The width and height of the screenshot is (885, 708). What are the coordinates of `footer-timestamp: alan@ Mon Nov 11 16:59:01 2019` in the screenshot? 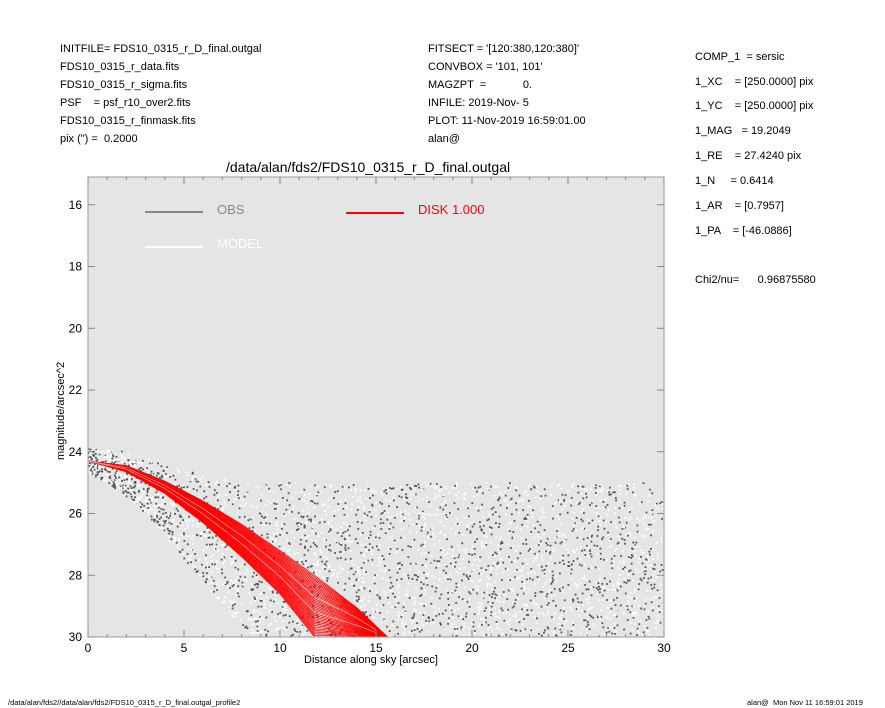 It's located at (805, 702).